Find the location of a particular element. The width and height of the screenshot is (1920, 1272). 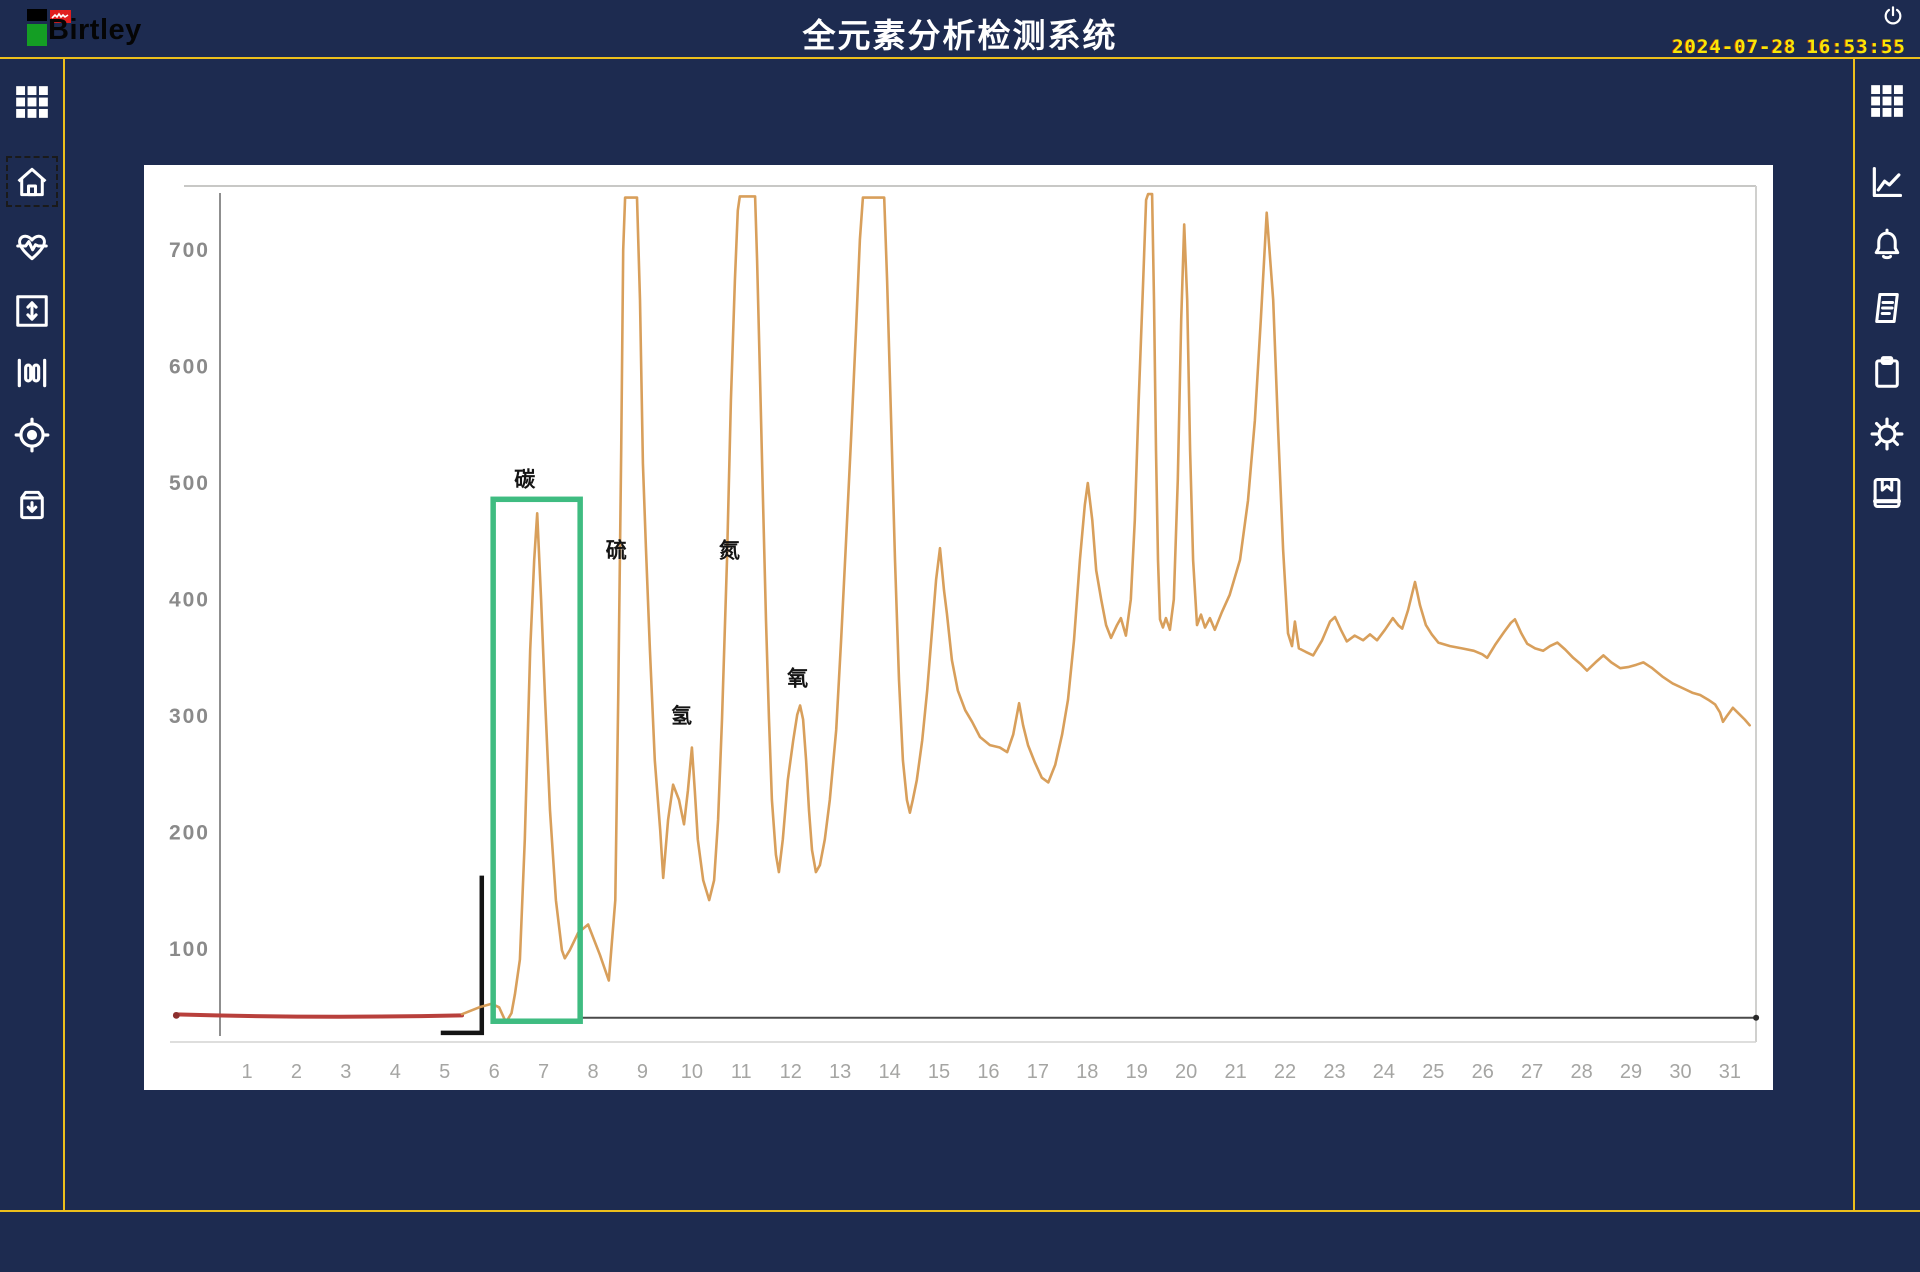

data-save-book-icon is located at coordinates (1887, 493).